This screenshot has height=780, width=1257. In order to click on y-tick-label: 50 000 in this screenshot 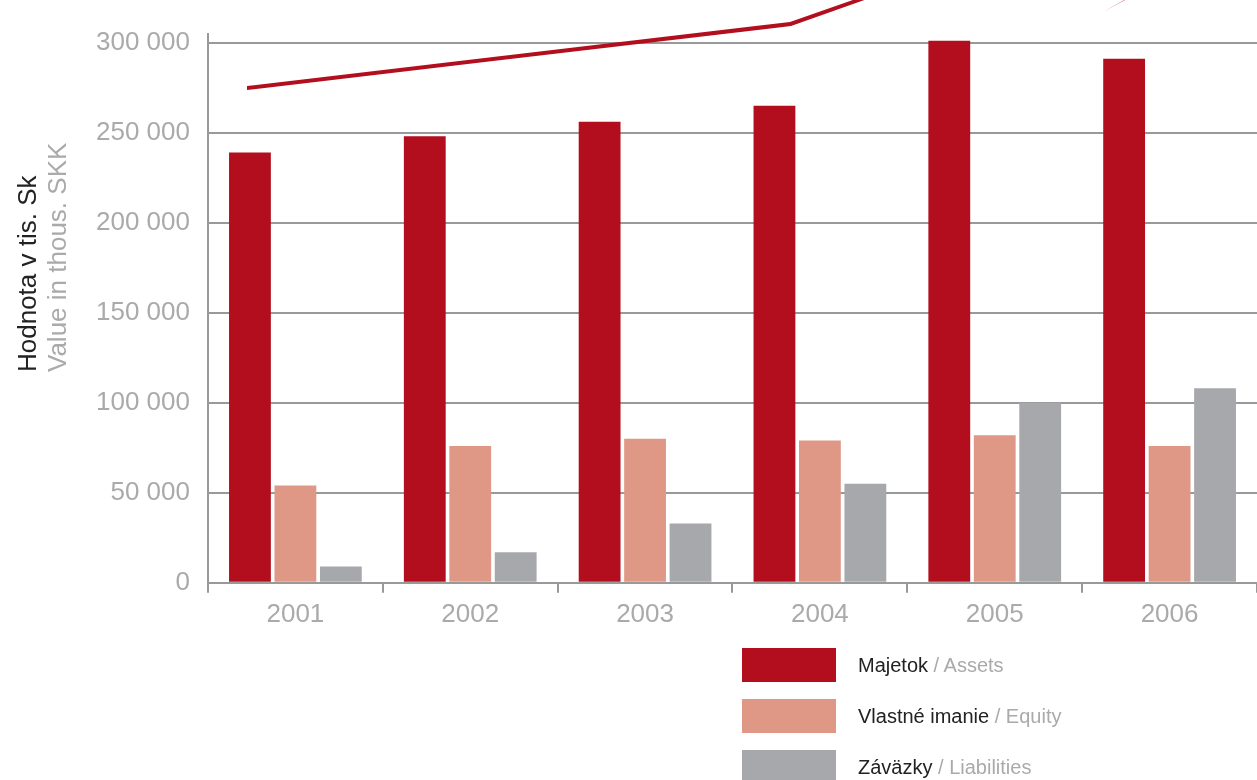, I will do `click(150, 490)`.